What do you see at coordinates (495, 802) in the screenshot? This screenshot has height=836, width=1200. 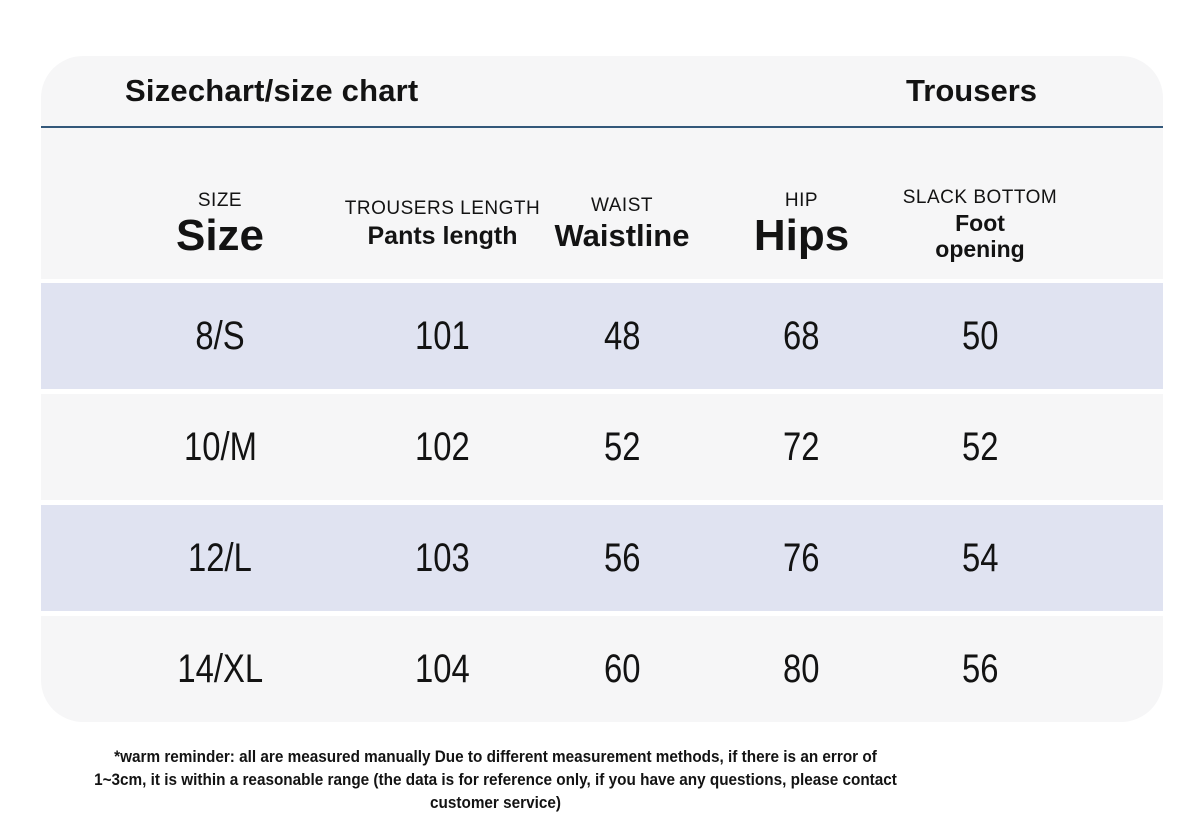 I see `footnote-line: customer service)` at bounding box center [495, 802].